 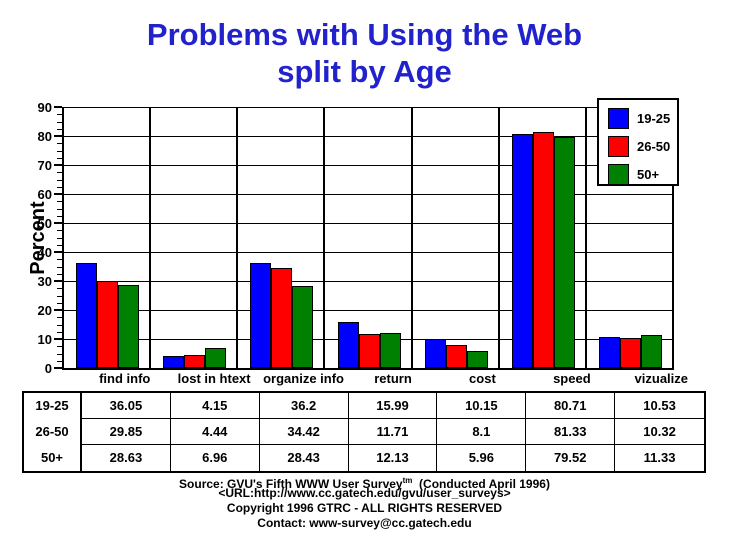 What do you see at coordinates (261, 315) in the screenshot?
I see `bar-19-25-organize-info` at bounding box center [261, 315].